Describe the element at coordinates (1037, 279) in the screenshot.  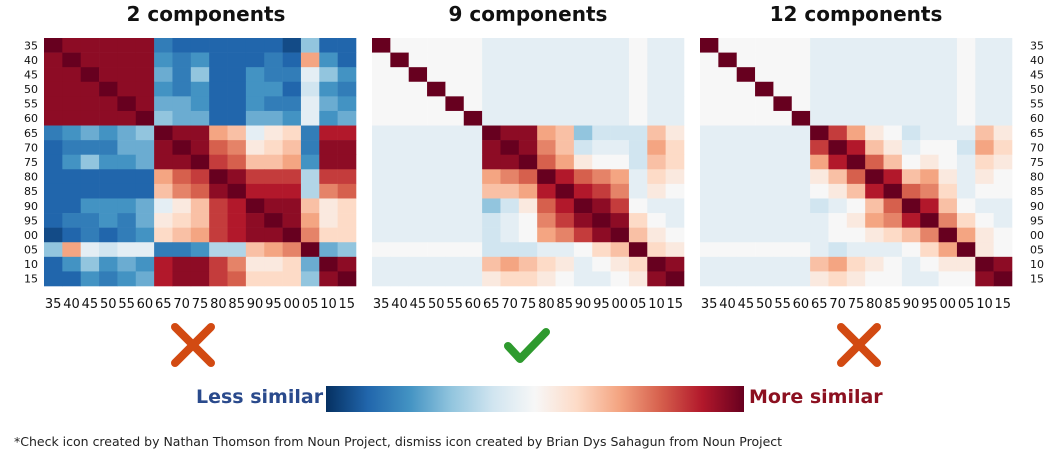
I see `y-tick-label: 15` at that location.